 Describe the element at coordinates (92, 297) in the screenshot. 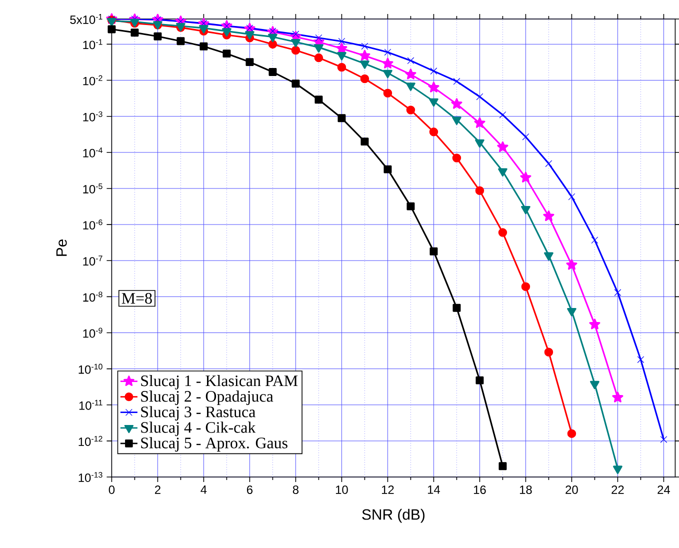

I see `y-tick-label: 10$^{-8}$` at that location.